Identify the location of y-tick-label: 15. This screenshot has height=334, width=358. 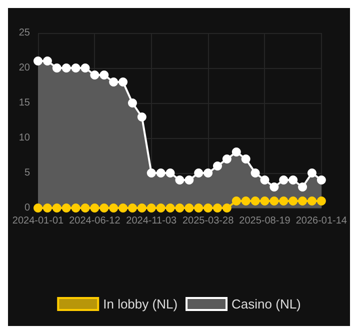
(24, 103).